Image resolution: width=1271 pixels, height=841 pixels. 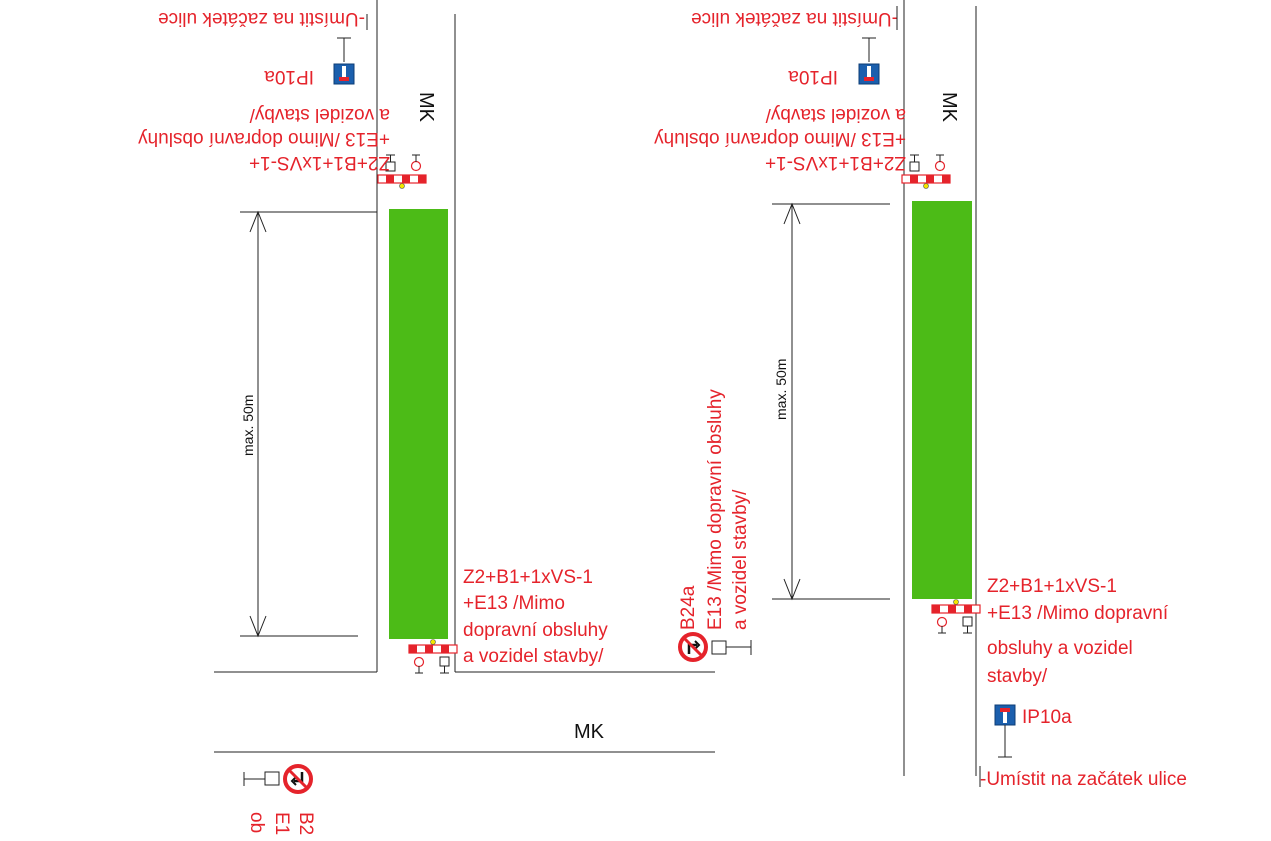 What do you see at coordinates (1047, 717) in the screenshot?
I see `right-bottom-ip-label: IP10a` at bounding box center [1047, 717].